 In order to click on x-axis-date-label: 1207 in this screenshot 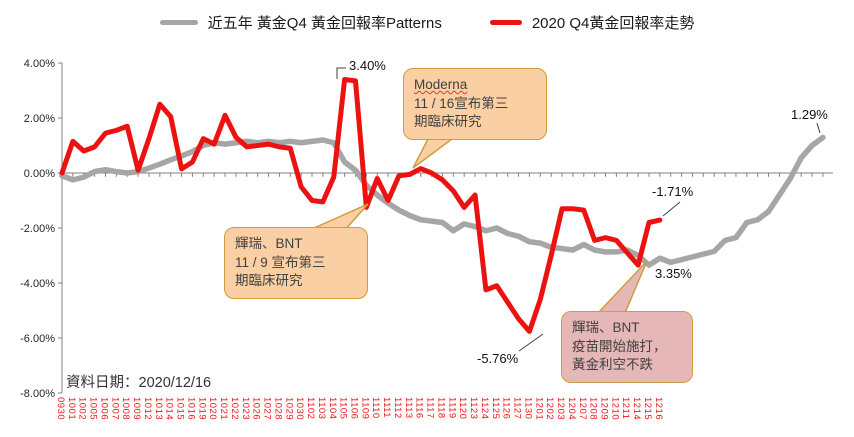, I will do `click(582, 408)`.